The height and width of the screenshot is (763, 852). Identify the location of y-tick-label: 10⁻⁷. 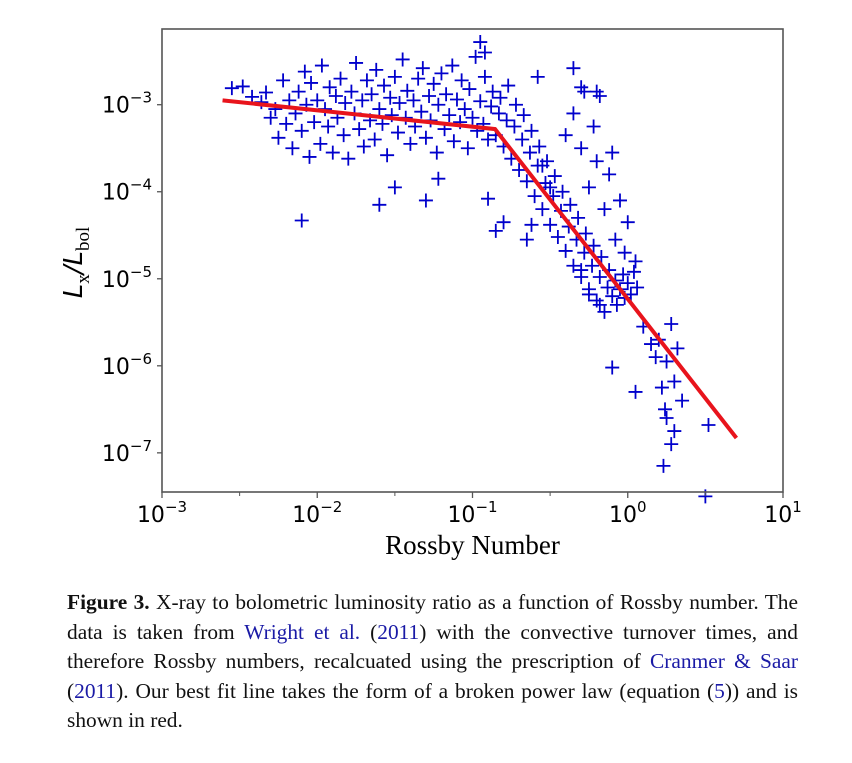
(127, 452).